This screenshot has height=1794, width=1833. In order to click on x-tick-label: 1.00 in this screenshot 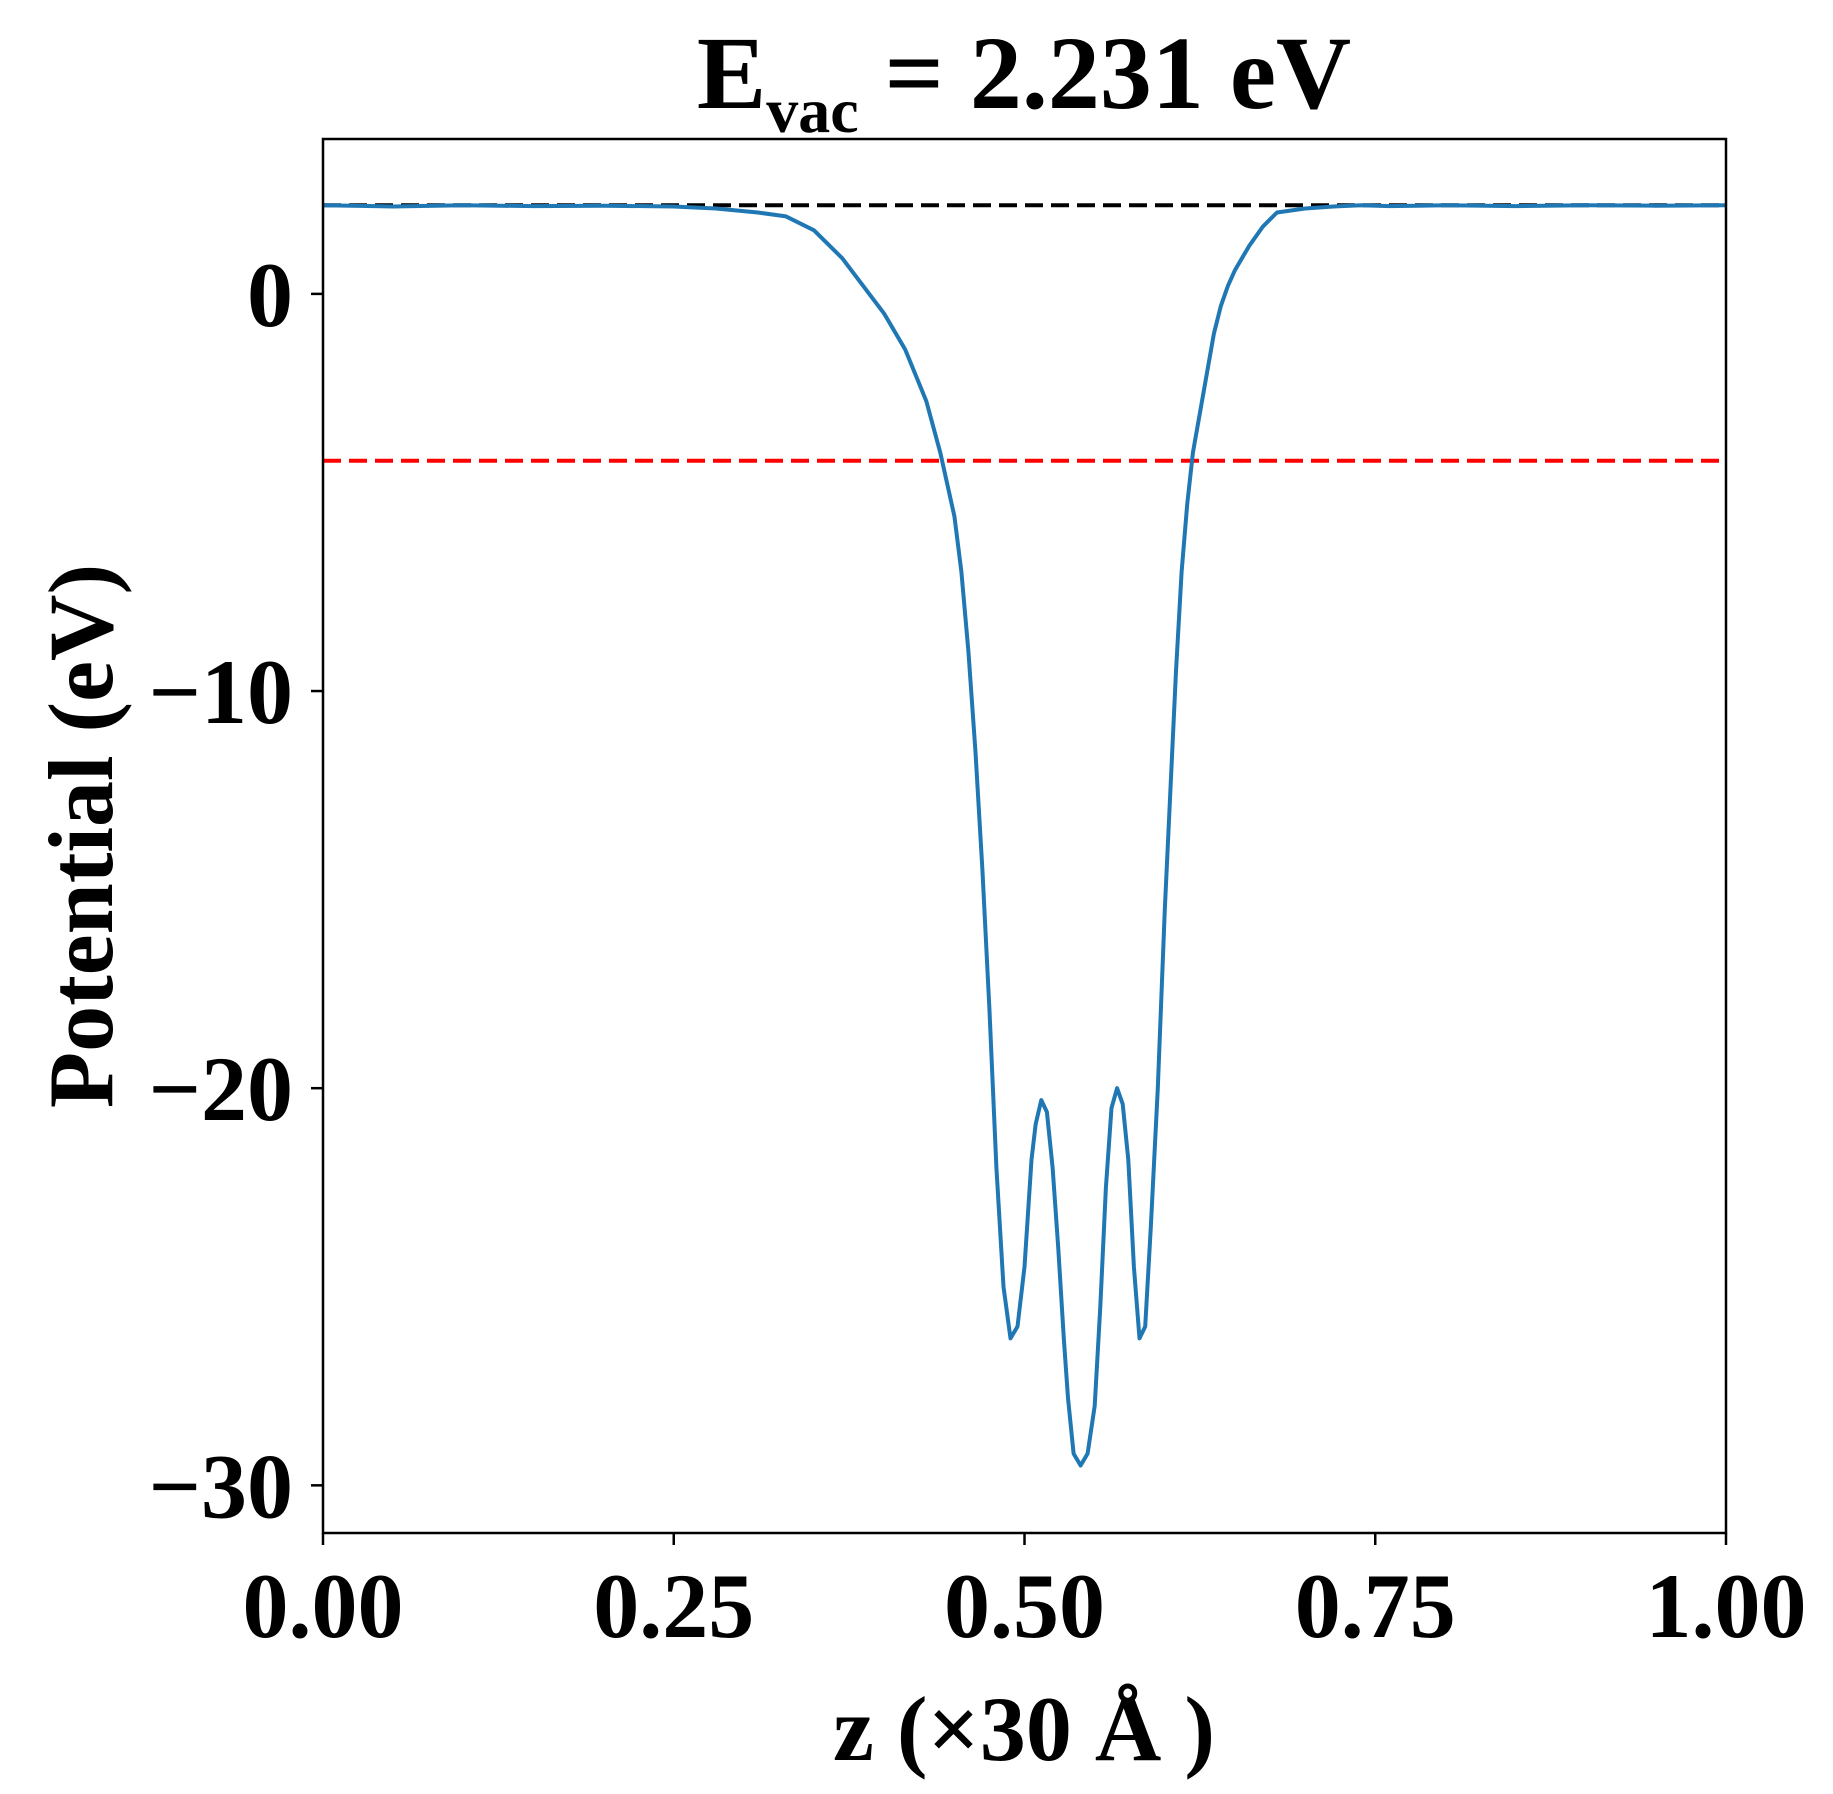, I will do `click(1726, 1606)`.